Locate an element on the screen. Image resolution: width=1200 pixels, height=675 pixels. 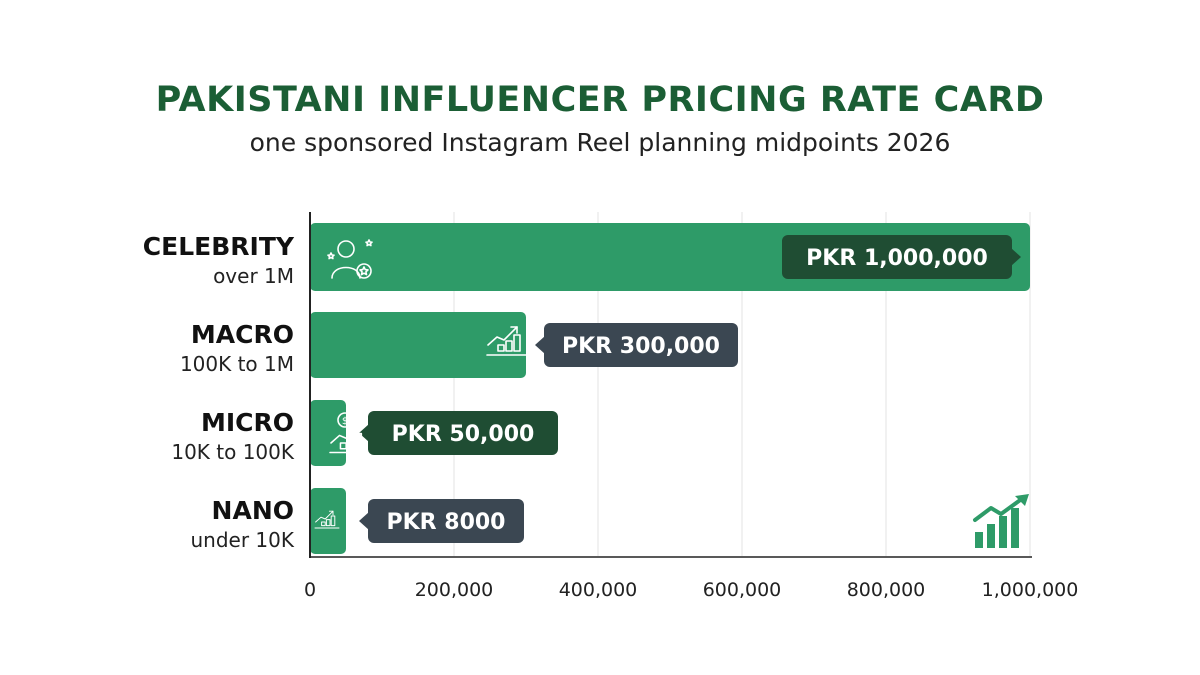
celebrity-person-star-icon is located at coordinates (350, 259).